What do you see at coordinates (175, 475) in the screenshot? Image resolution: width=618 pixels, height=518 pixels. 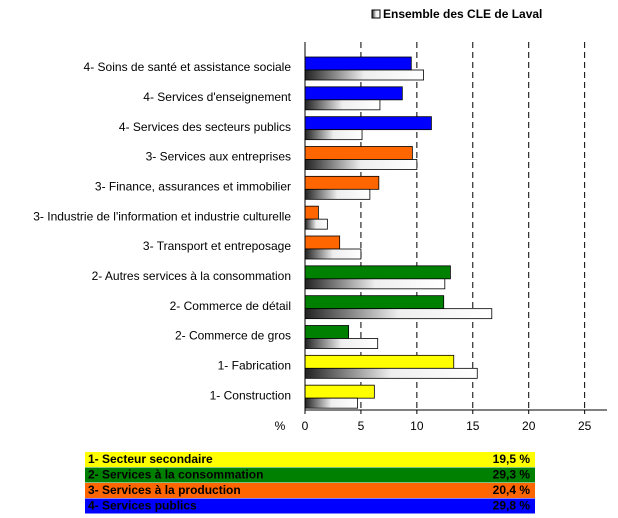 I see `summary-label: 2- Services à la consommation` at bounding box center [175, 475].